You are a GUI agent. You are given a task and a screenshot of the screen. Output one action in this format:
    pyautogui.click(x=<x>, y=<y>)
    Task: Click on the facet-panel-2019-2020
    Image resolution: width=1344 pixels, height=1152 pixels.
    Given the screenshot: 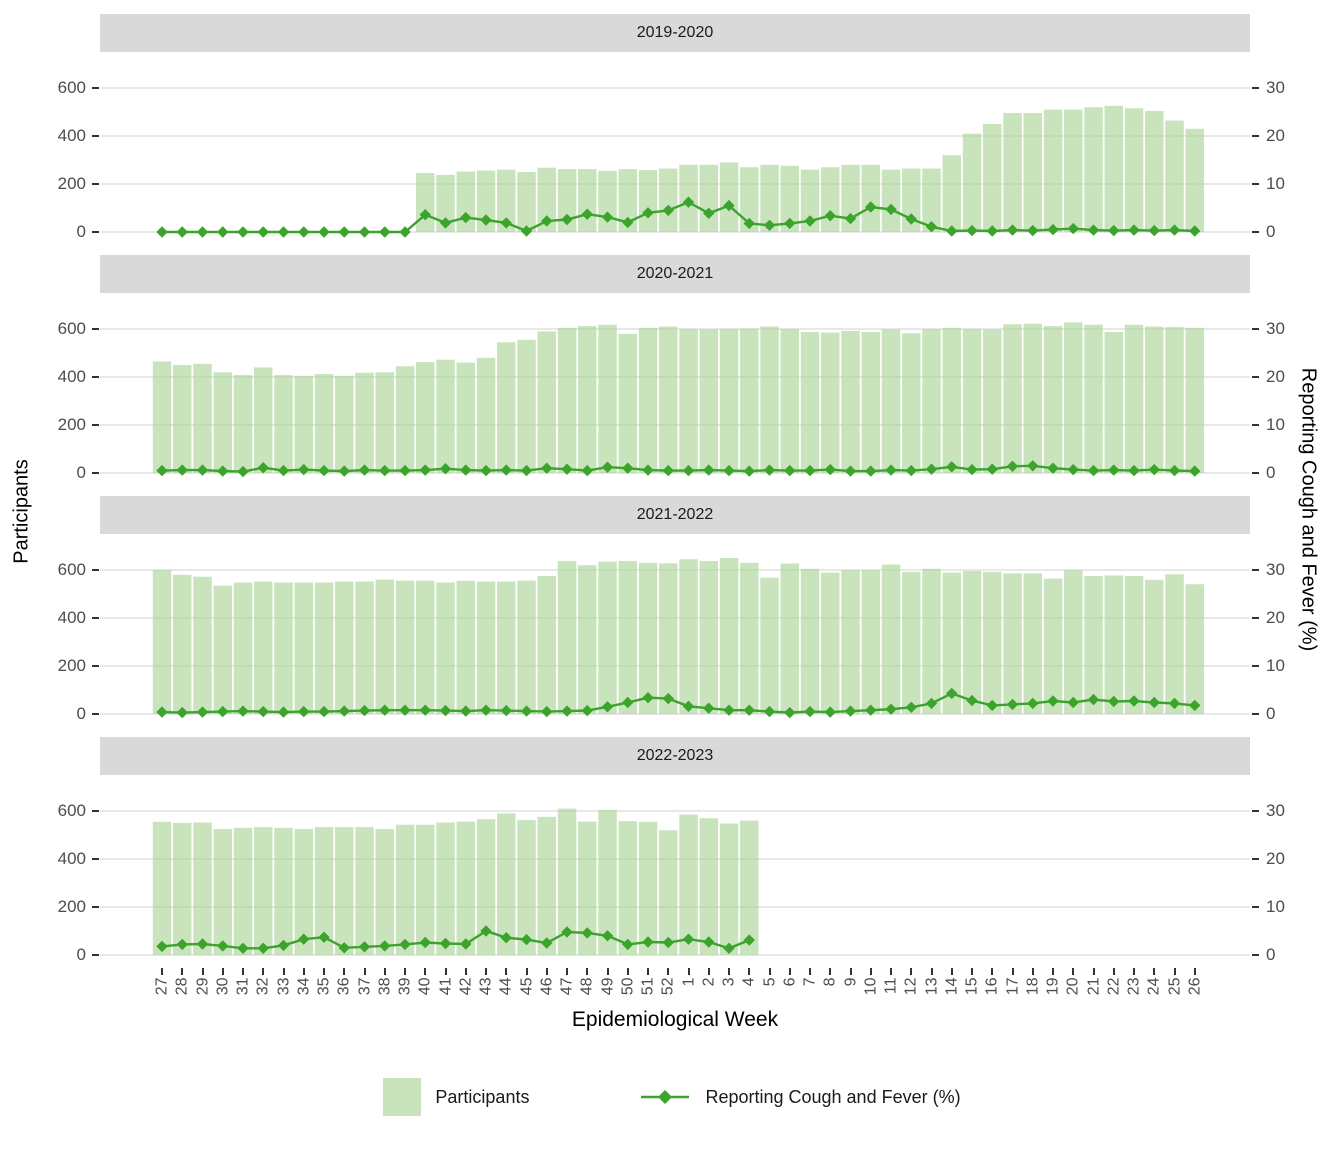 What is the action you would take?
    pyautogui.click(x=675, y=148)
    